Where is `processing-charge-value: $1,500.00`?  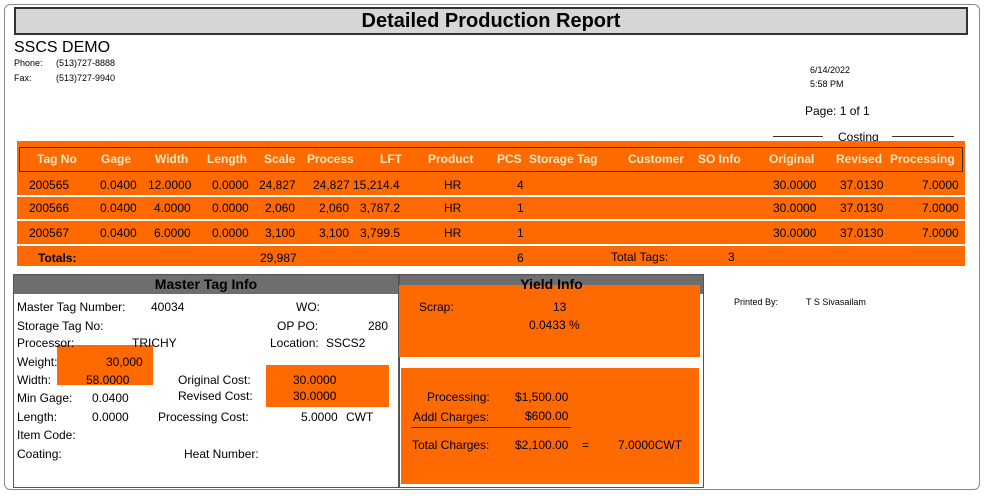
processing-charge-value: $1,500.00 is located at coordinates (542, 397).